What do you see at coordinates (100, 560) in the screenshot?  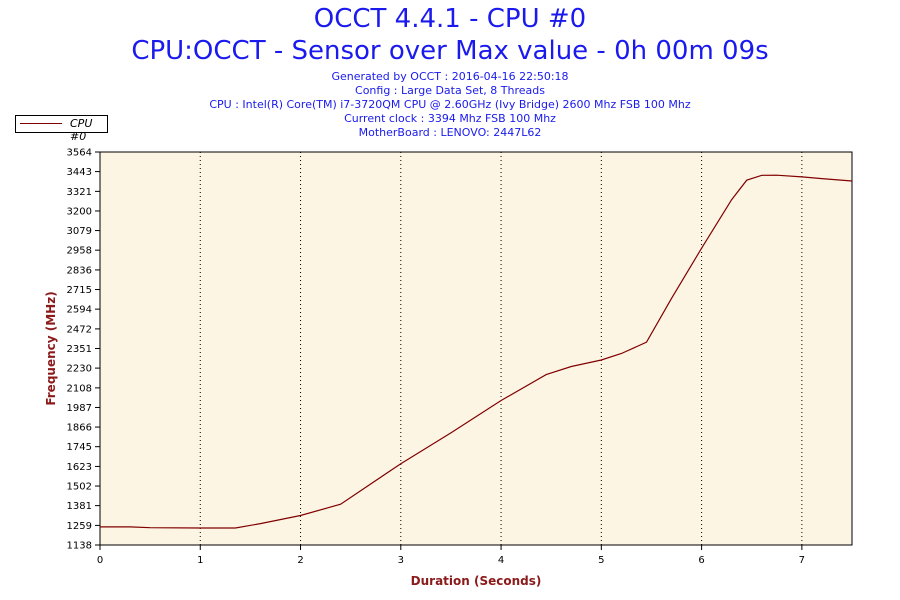 I see `x-tick-label: 0` at bounding box center [100, 560].